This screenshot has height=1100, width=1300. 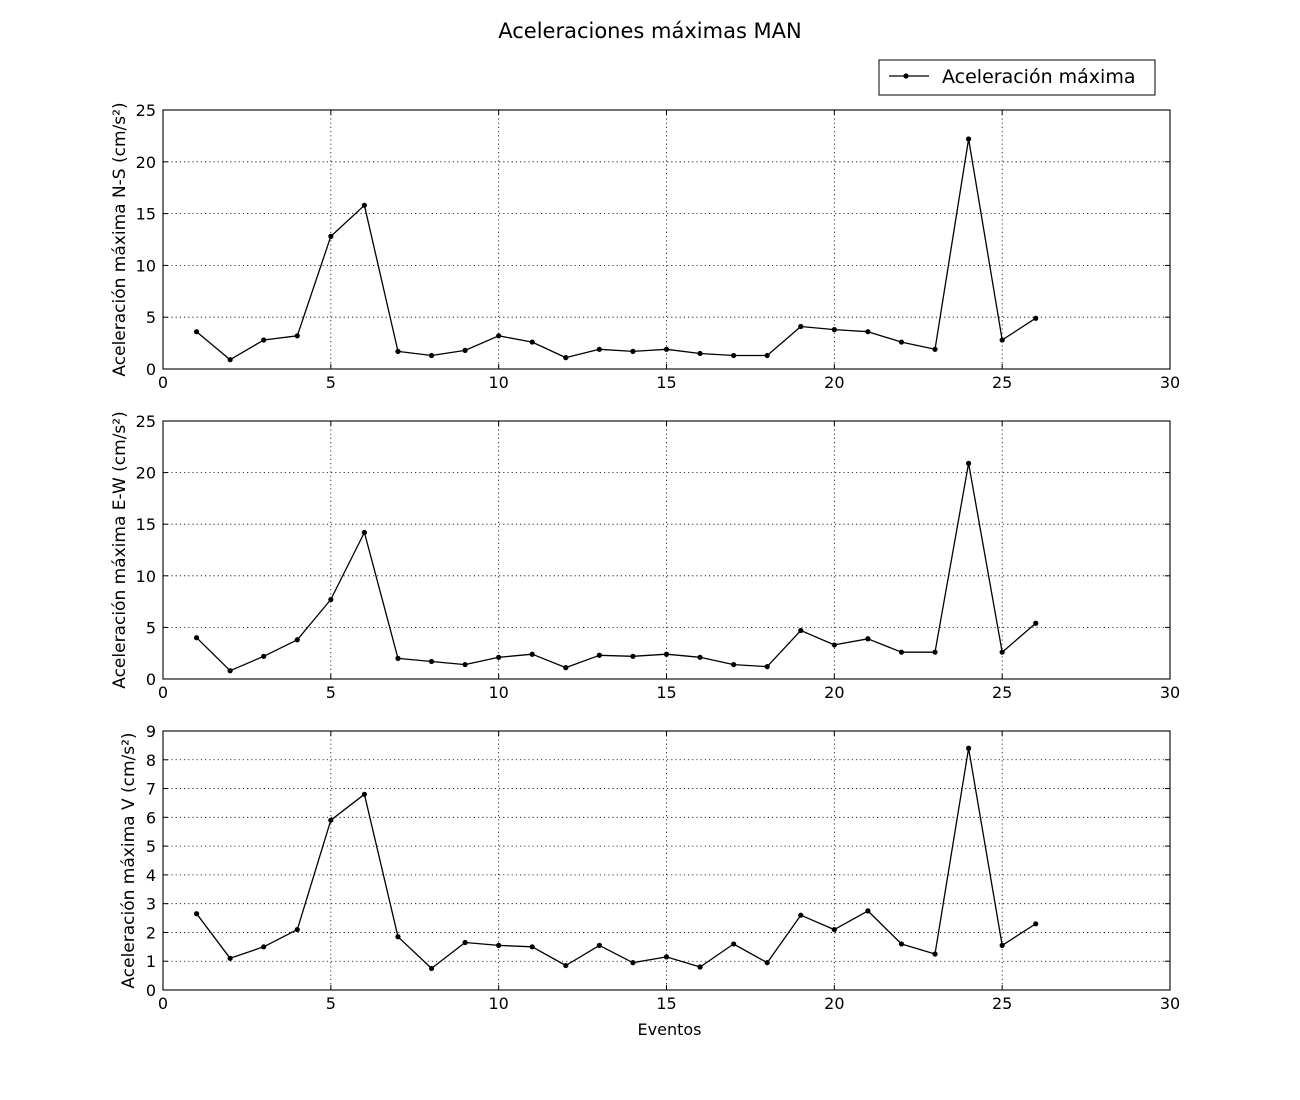 What do you see at coordinates (151, 760) in the screenshot?
I see `y-tick-label: 8` at bounding box center [151, 760].